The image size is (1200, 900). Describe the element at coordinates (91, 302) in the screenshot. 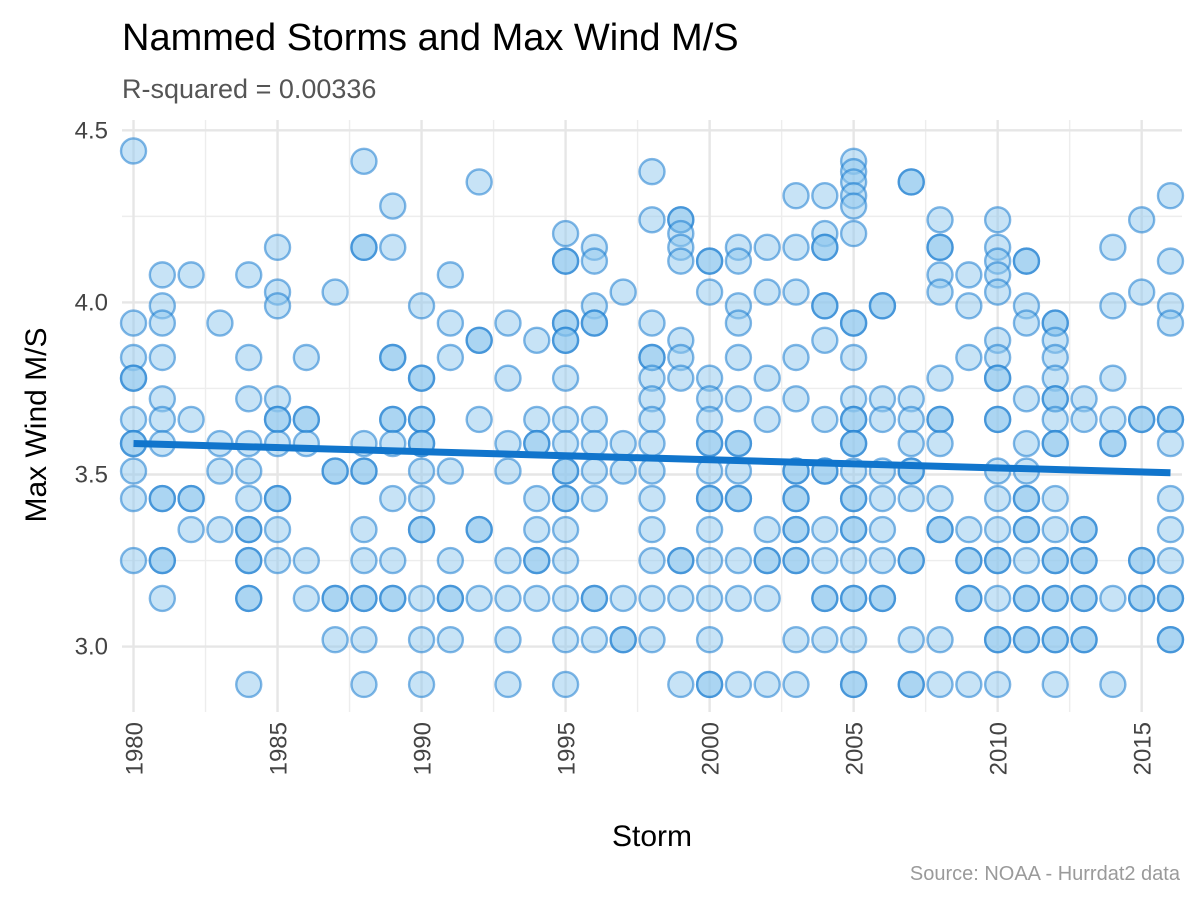

I see `y-tick-label: 4.0` at that location.